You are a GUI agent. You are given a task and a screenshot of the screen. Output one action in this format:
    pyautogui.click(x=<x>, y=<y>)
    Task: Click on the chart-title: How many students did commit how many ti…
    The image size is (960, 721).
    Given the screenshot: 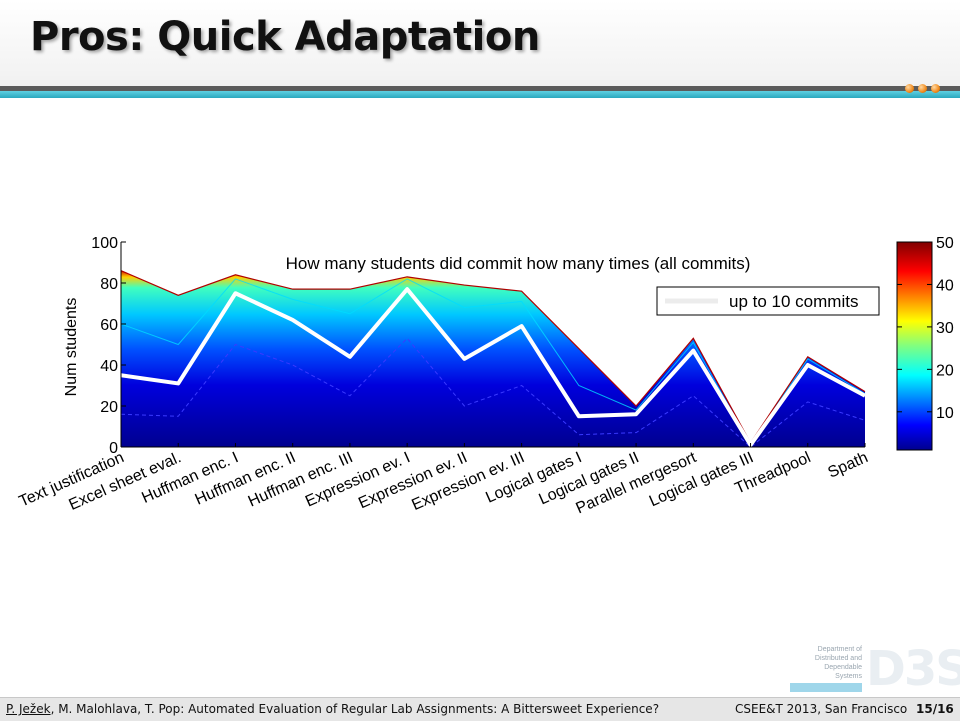 What is the action you would take?
    pyautogui.click(x=518, y=263)
    